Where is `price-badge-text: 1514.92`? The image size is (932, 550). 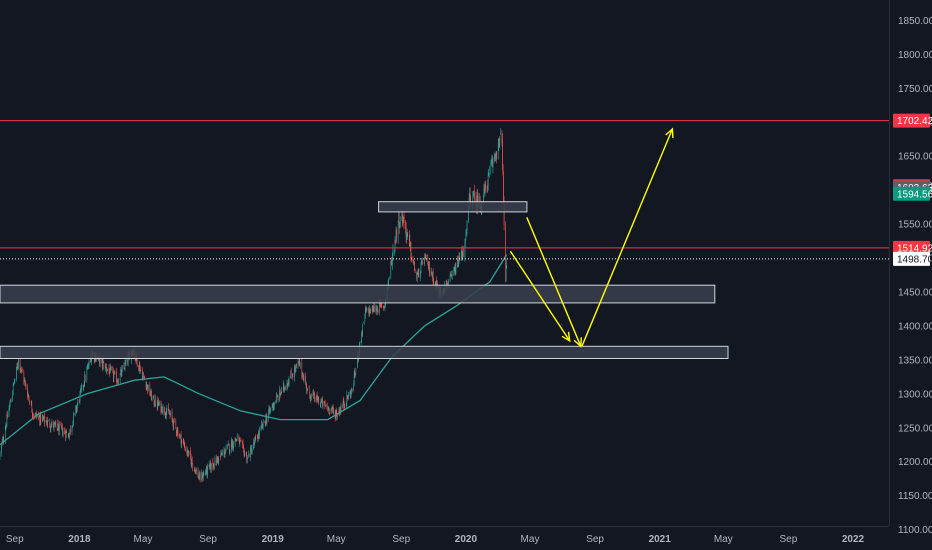 price-badge-text: 1514.92 is located at coordinates (914, 248).